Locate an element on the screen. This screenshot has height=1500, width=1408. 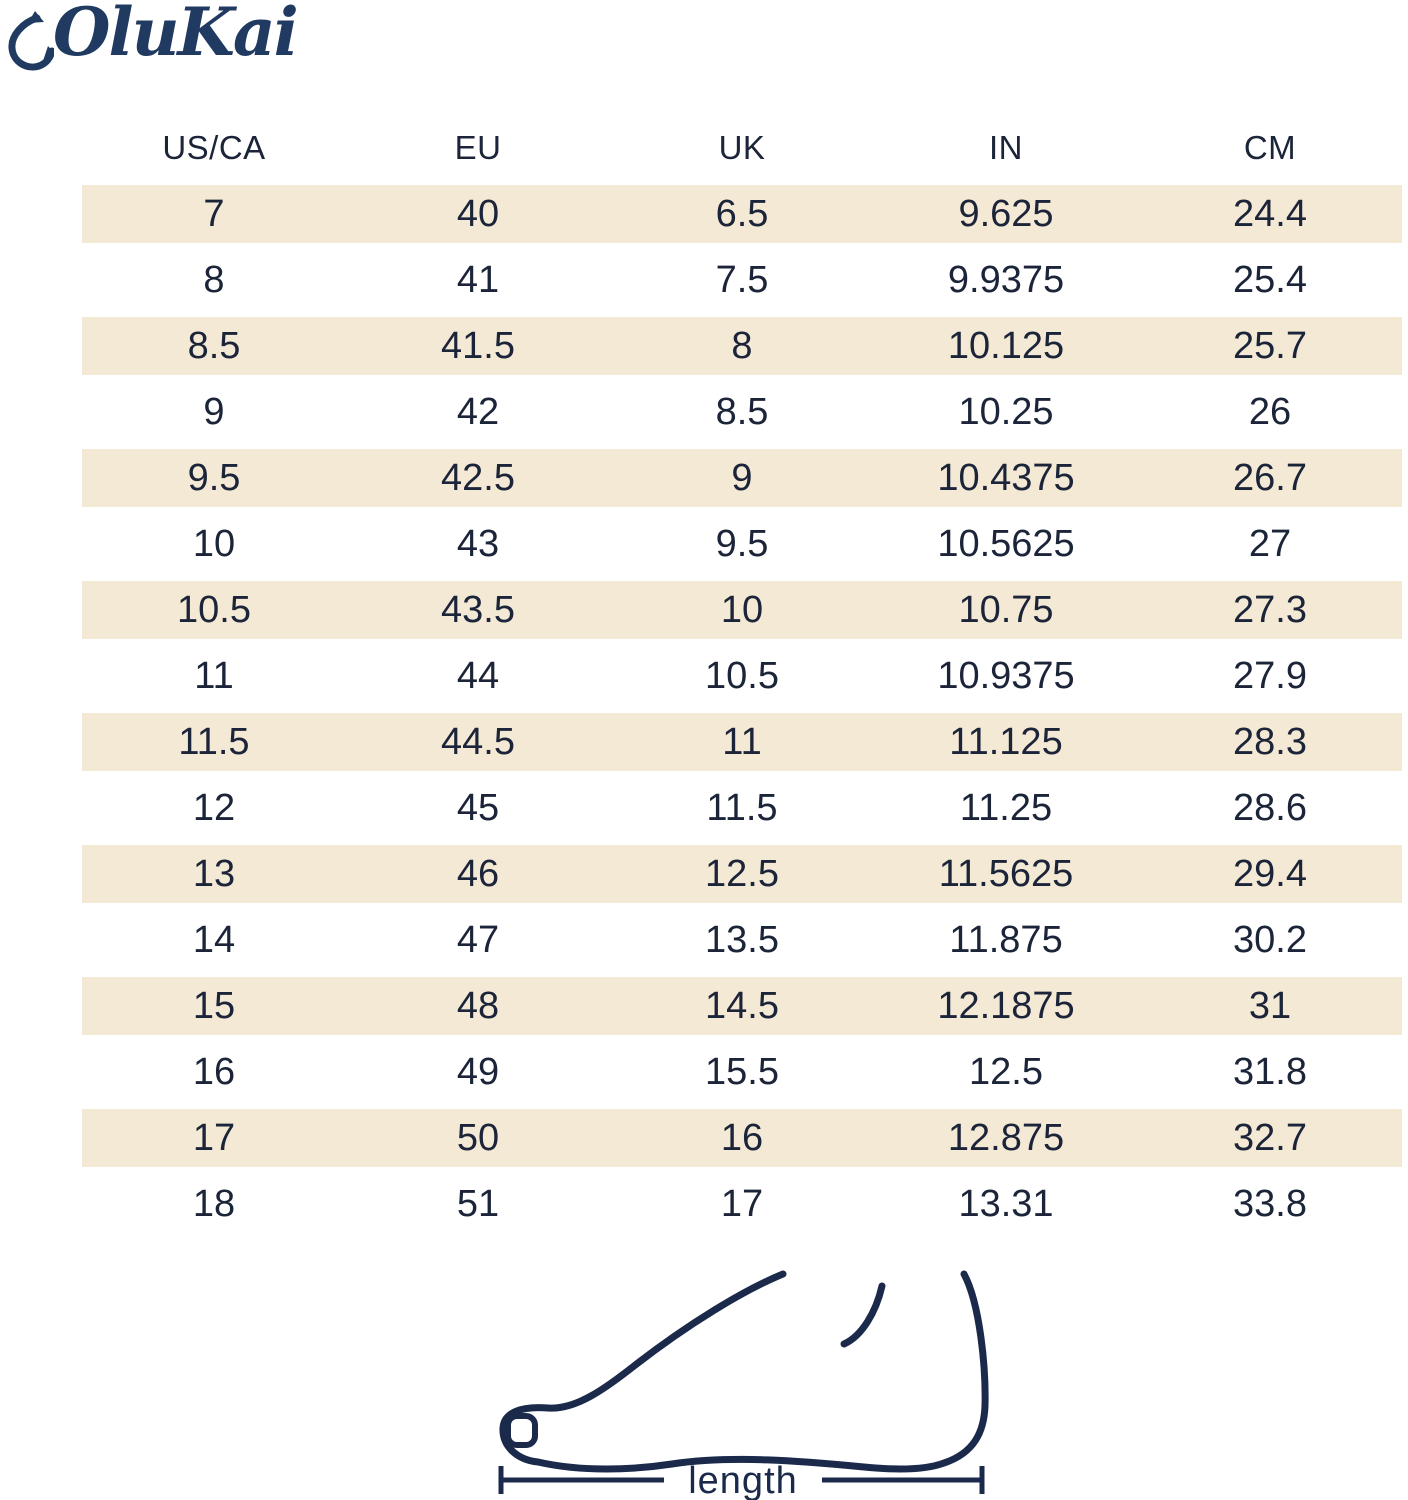
table-row: 8.5 41.5 8 10.125 25.7 is located at coordinates (742, 346).